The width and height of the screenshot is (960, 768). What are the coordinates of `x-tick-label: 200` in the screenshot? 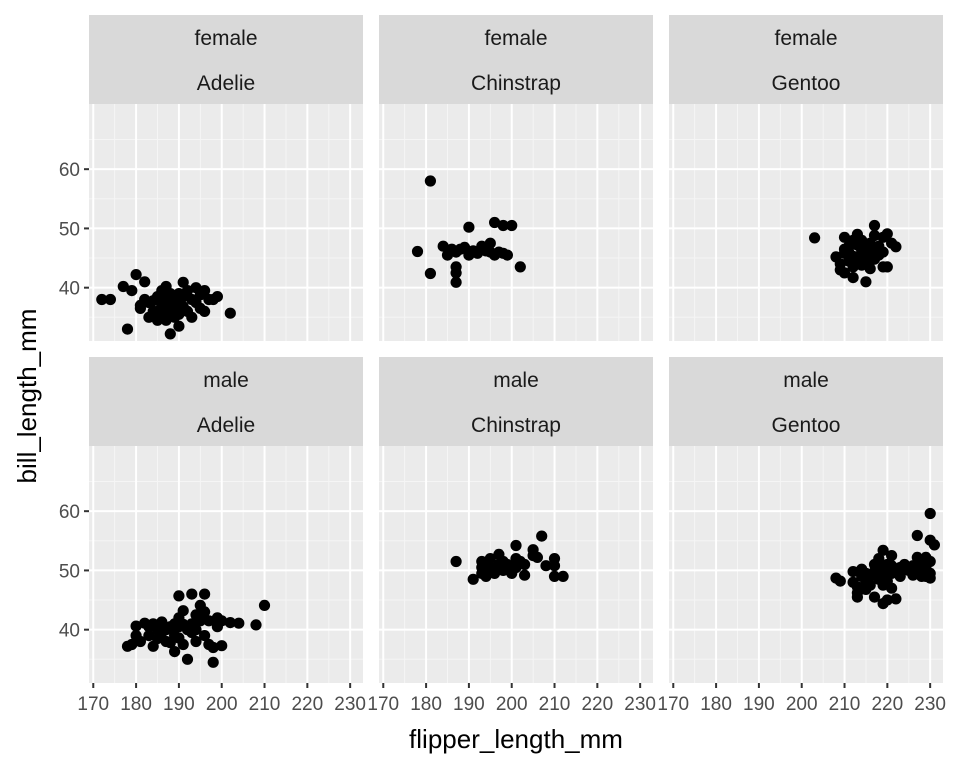 It's located at (802, 704).